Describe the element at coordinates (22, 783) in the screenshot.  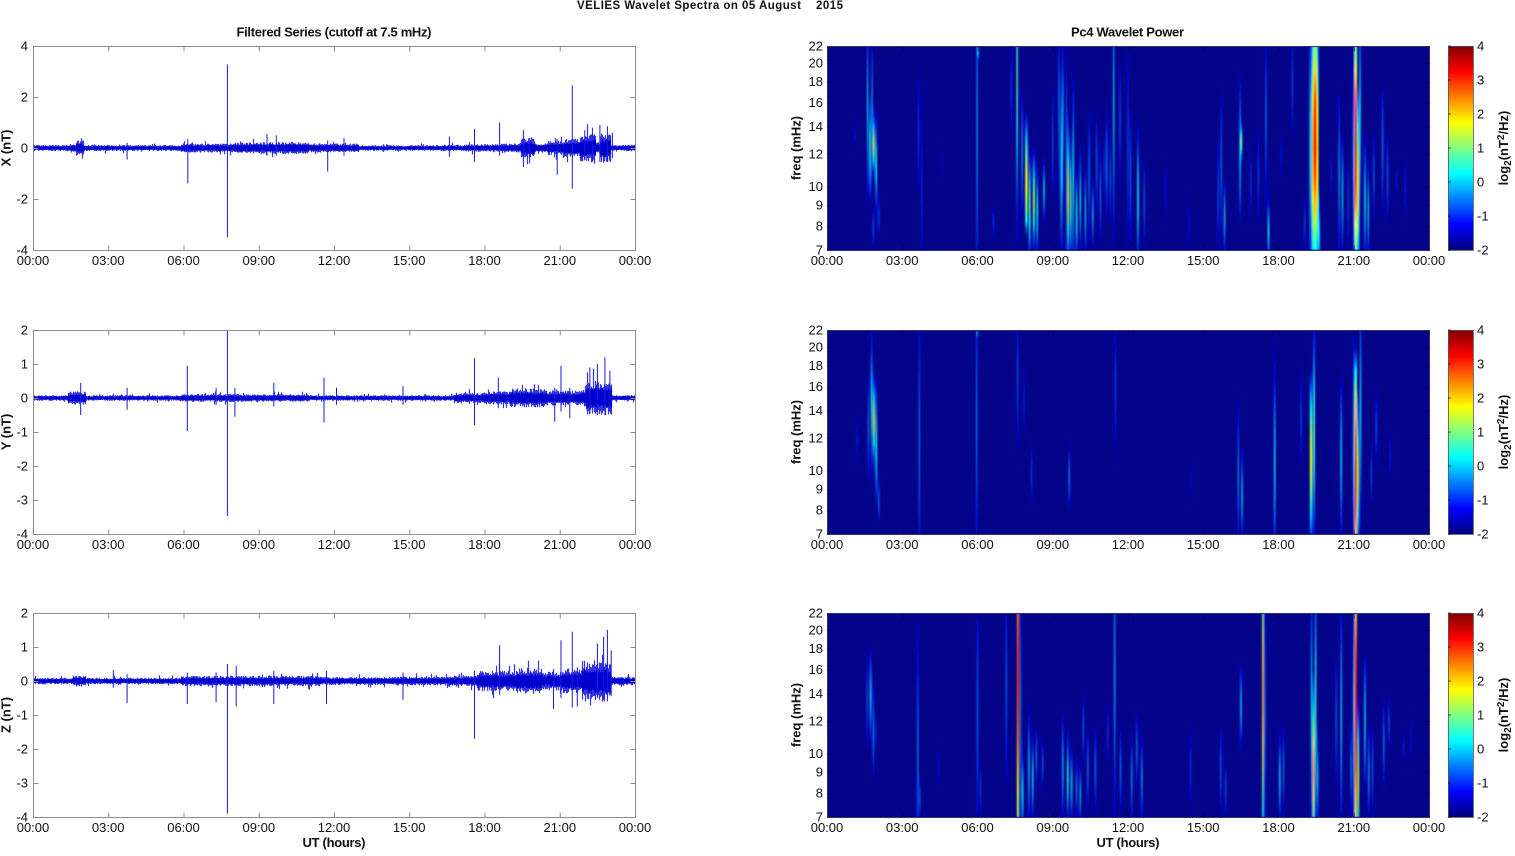
I see `svg-text: -3` at that location.